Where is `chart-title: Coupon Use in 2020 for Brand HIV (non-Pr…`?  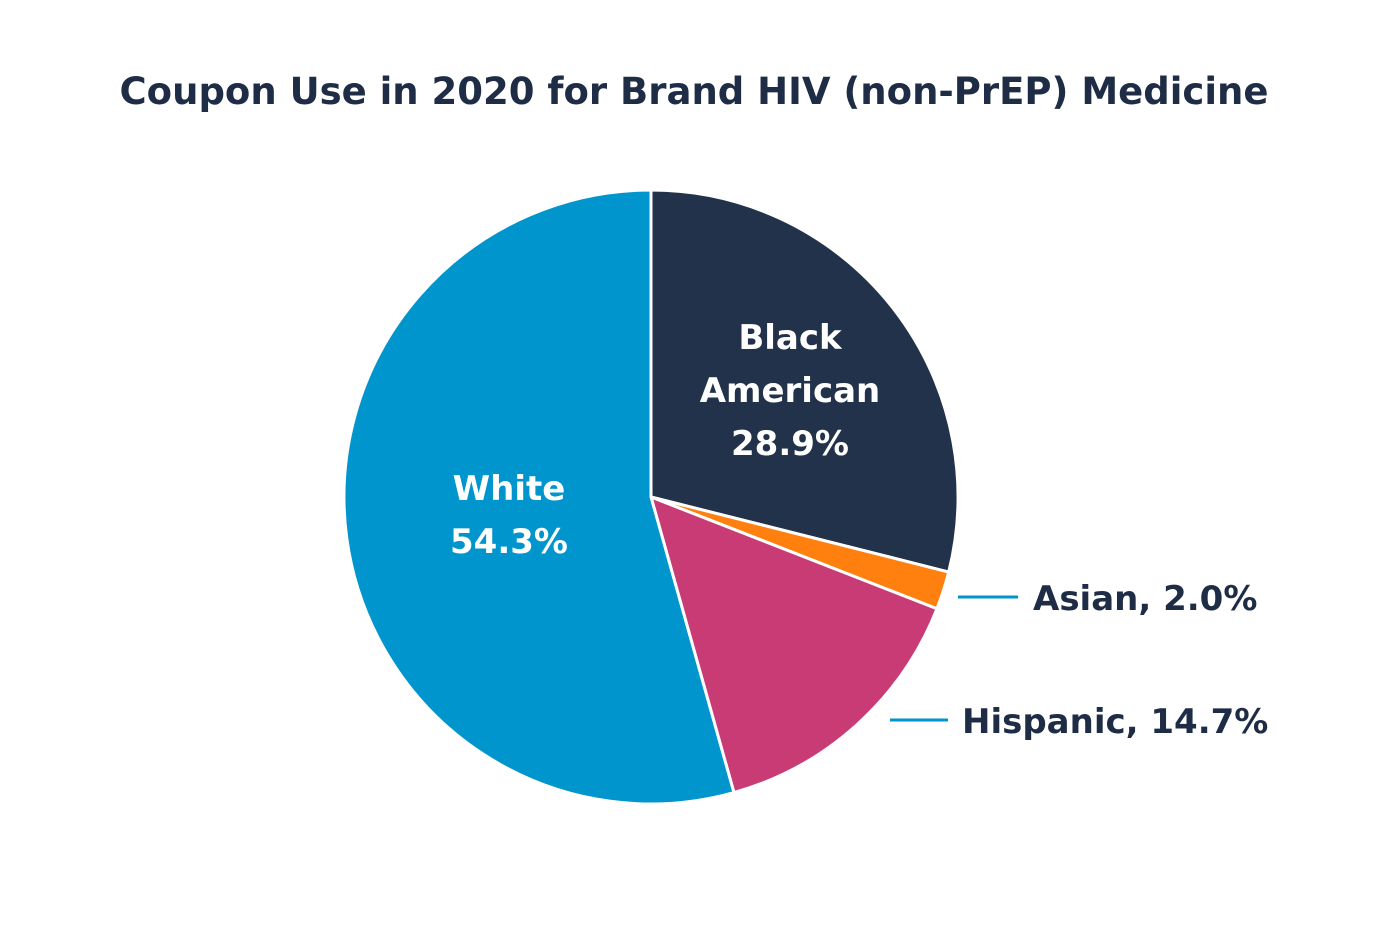 chart-title: Coupon Use in 2020 for Brand HIV (non-Pr… is located at coordinates (694, 91).